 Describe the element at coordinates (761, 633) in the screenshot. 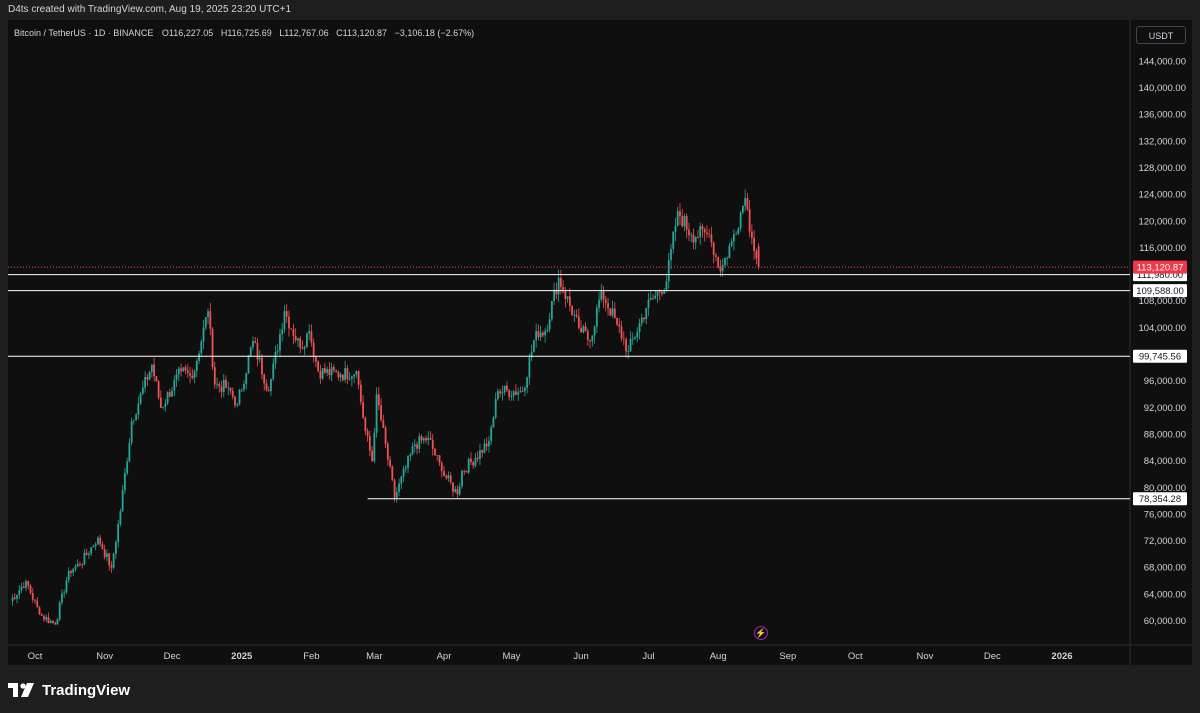

I see `lightning-icon: ⚡` at that location.